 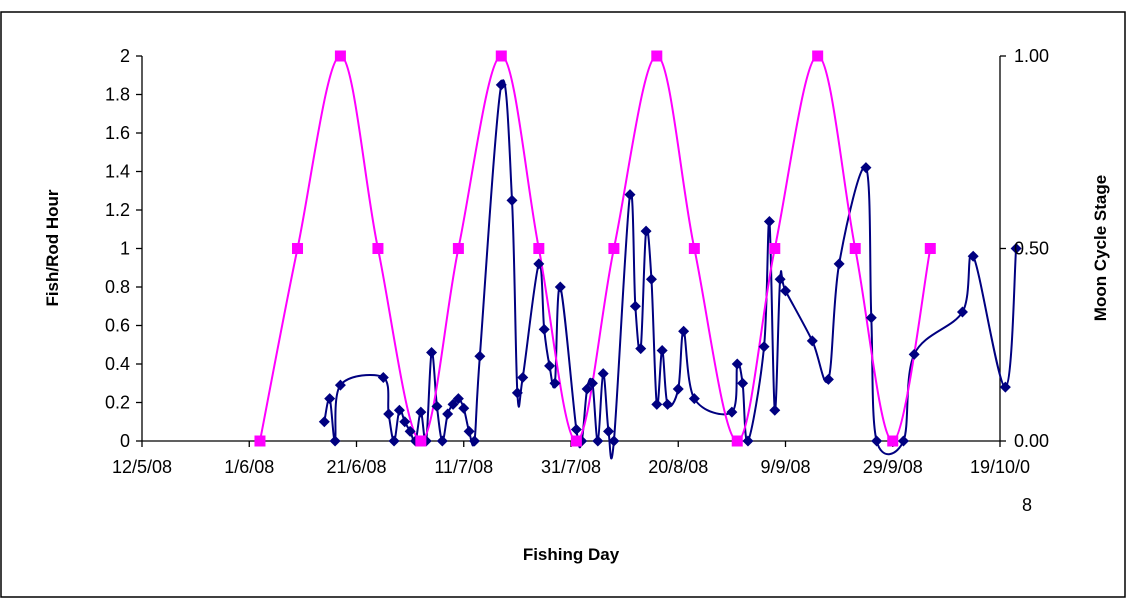 I want to click on y2-tick-label: 0.00, so click(x=1031, y=441).